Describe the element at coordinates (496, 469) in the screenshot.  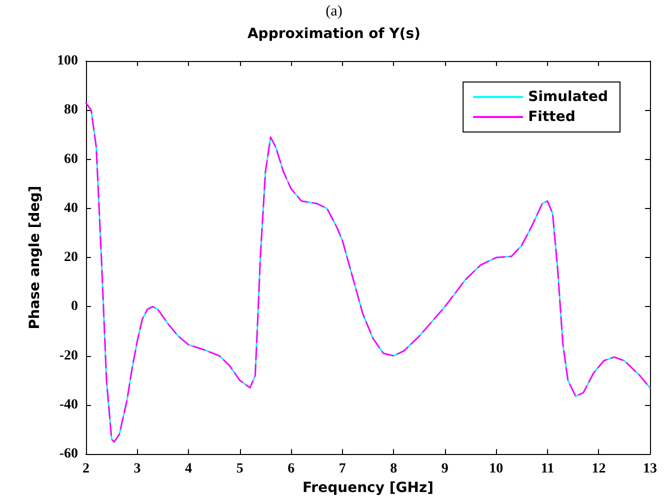
I see `x-tick-label: 10` at that location.